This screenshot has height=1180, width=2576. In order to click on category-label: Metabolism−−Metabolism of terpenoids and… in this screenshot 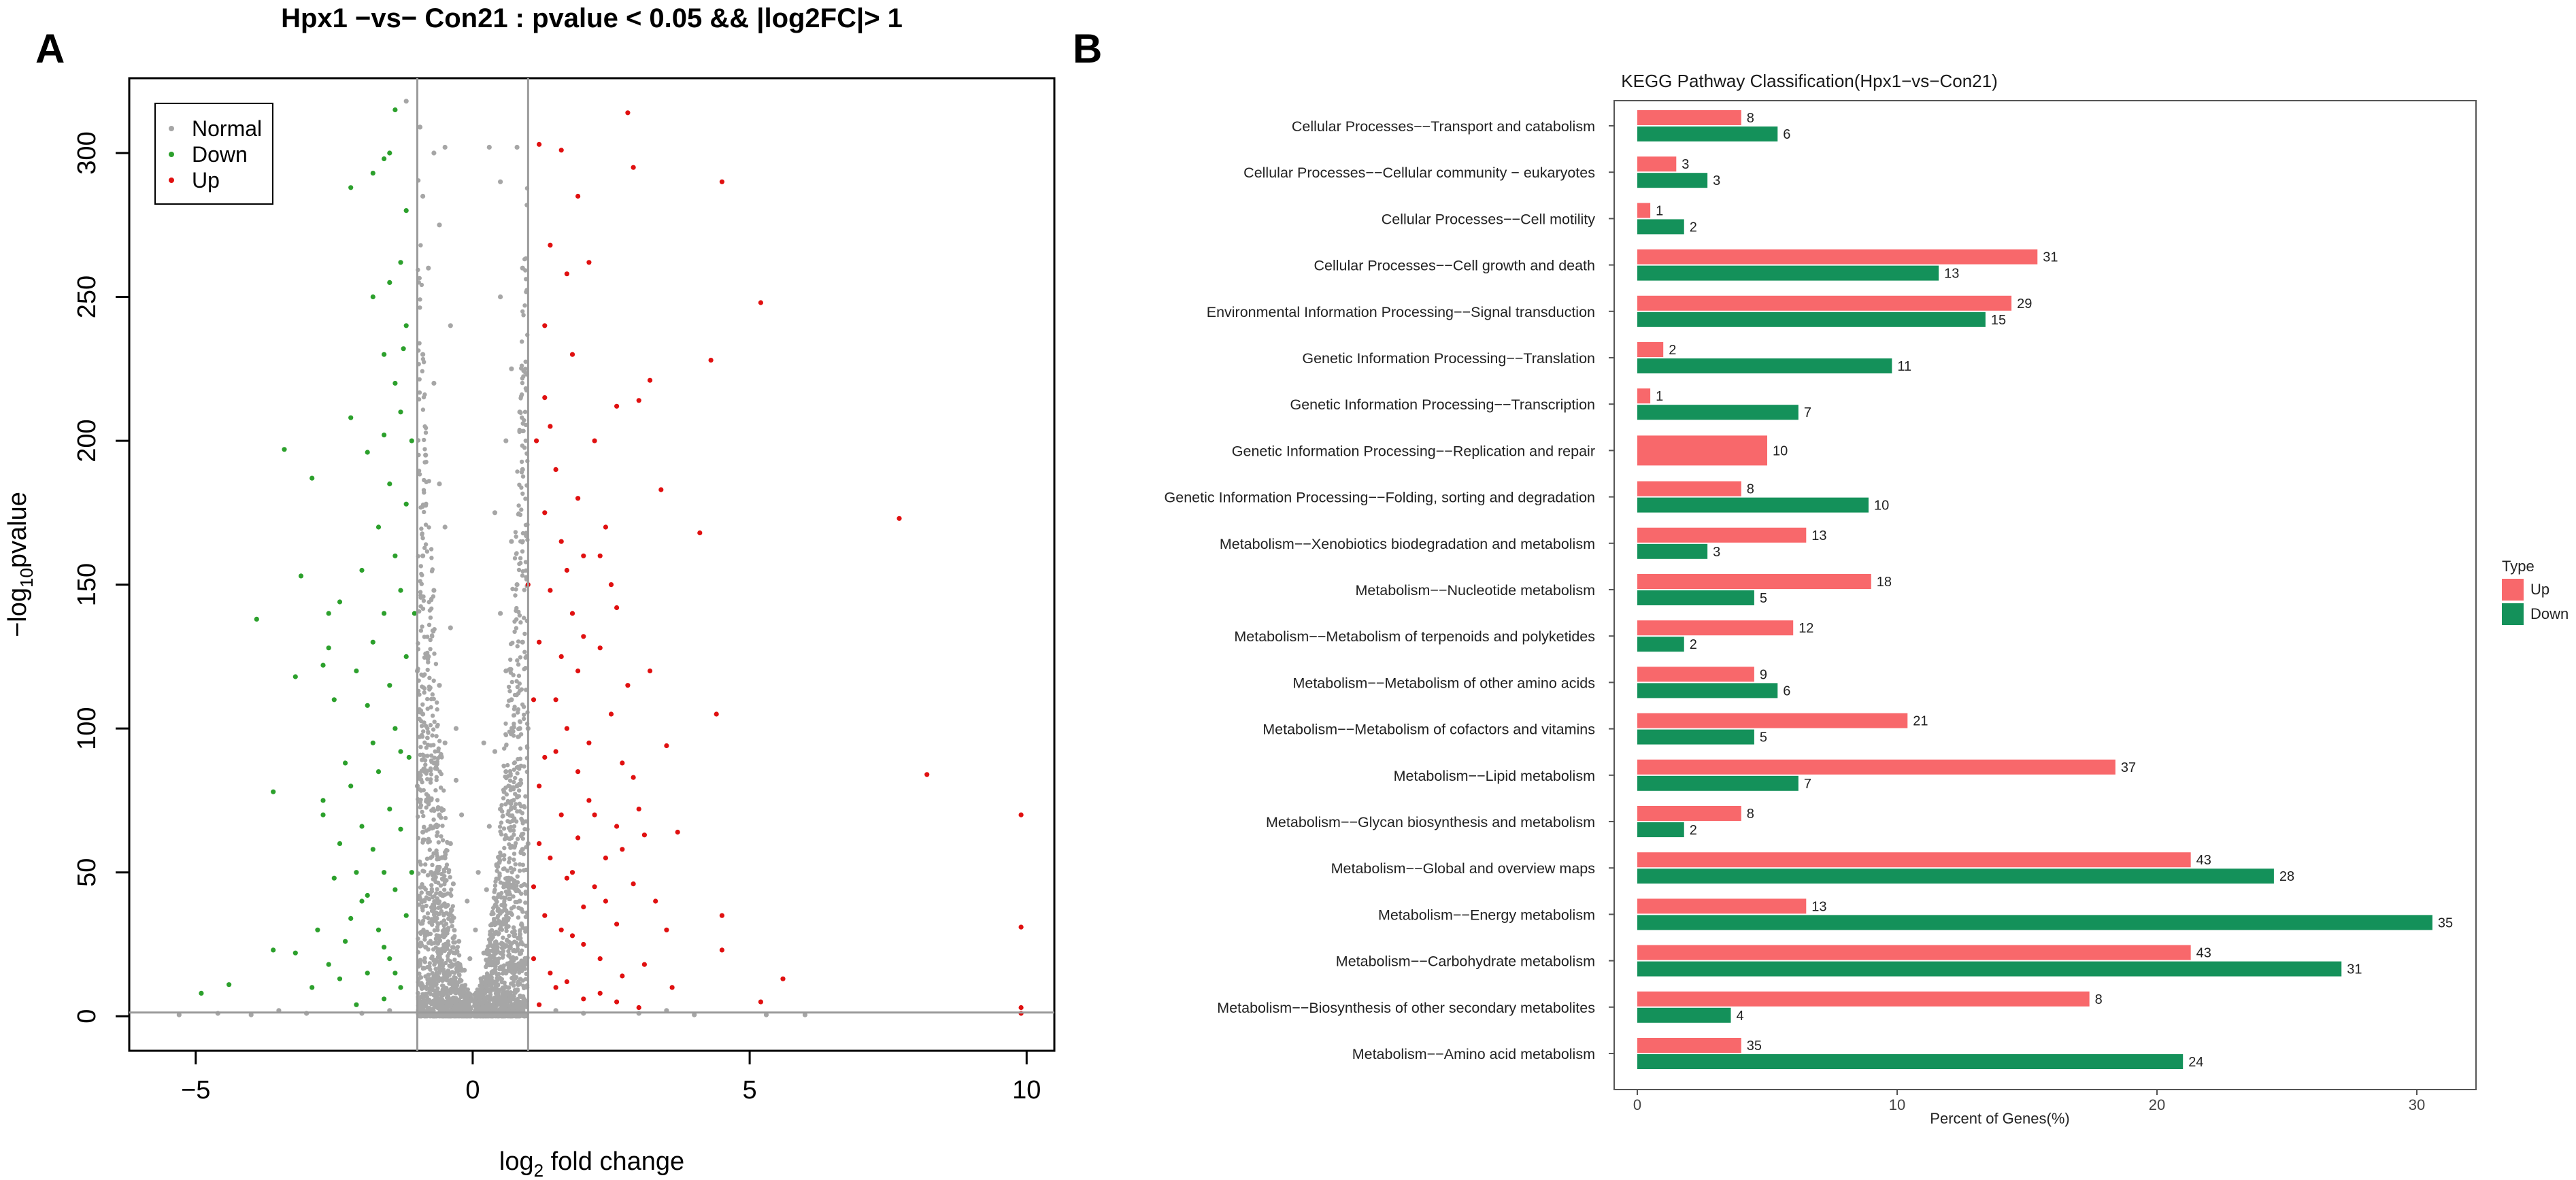, I will do `click(1414, 637)`.